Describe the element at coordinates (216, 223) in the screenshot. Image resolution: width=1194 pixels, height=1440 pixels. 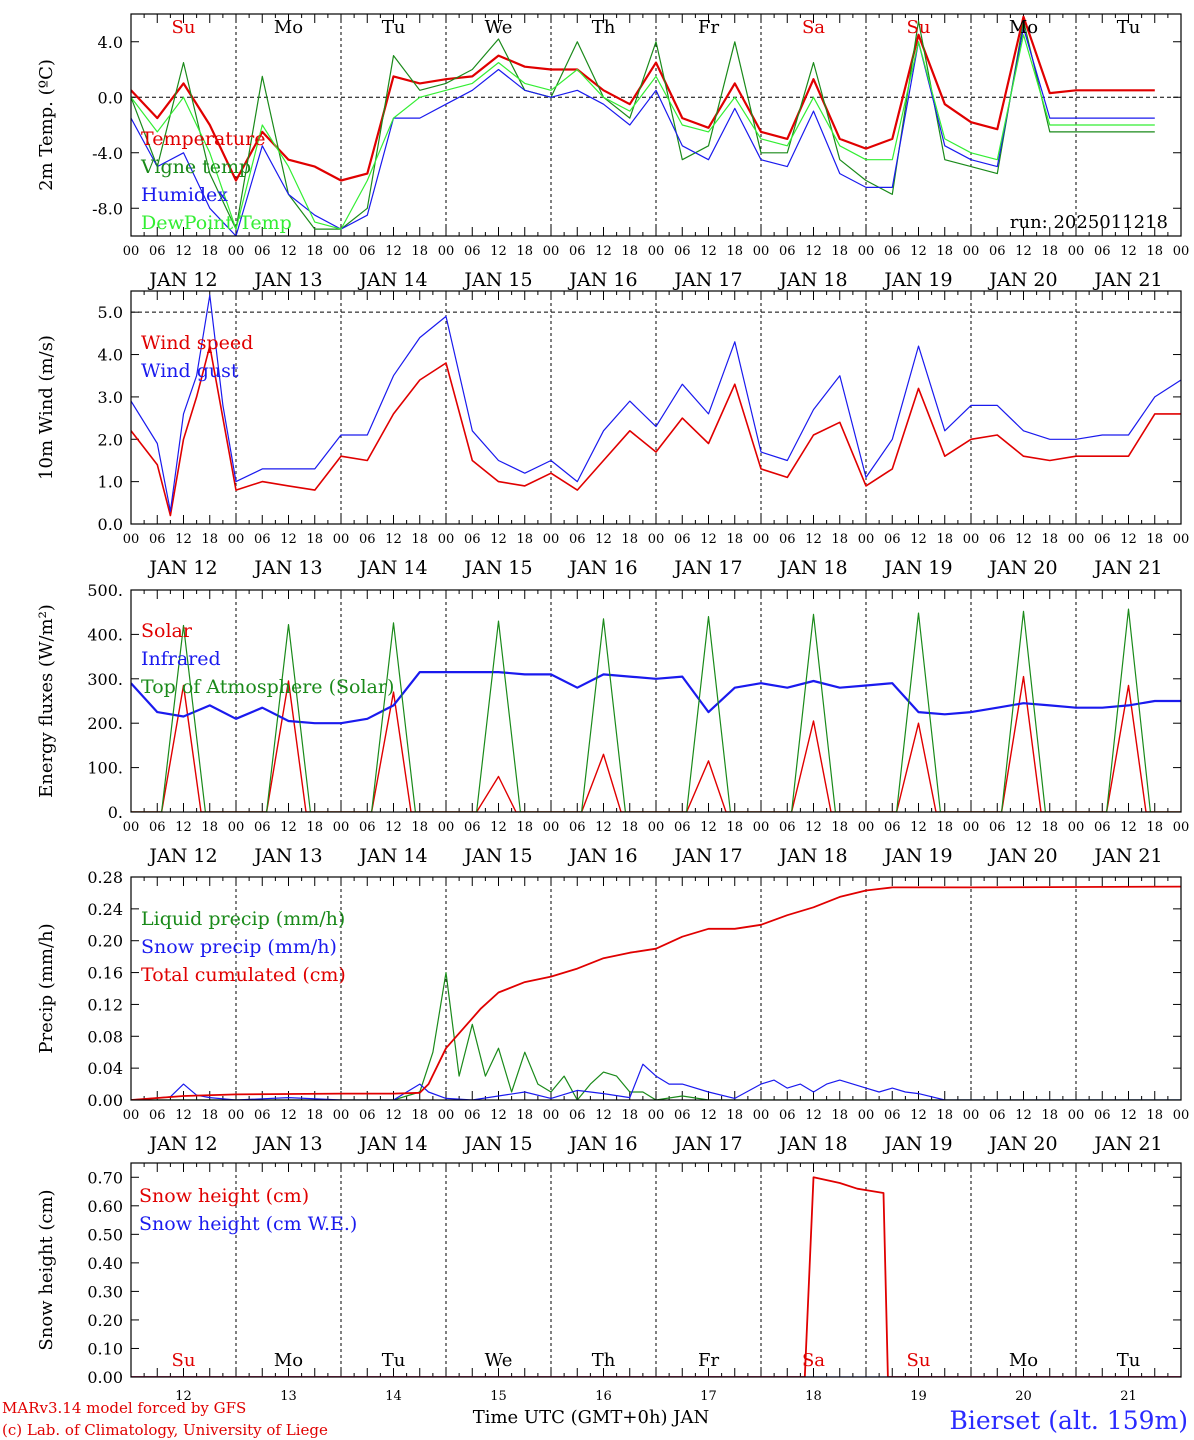
I see `legend-entry: DewPoint Temp` at that location.